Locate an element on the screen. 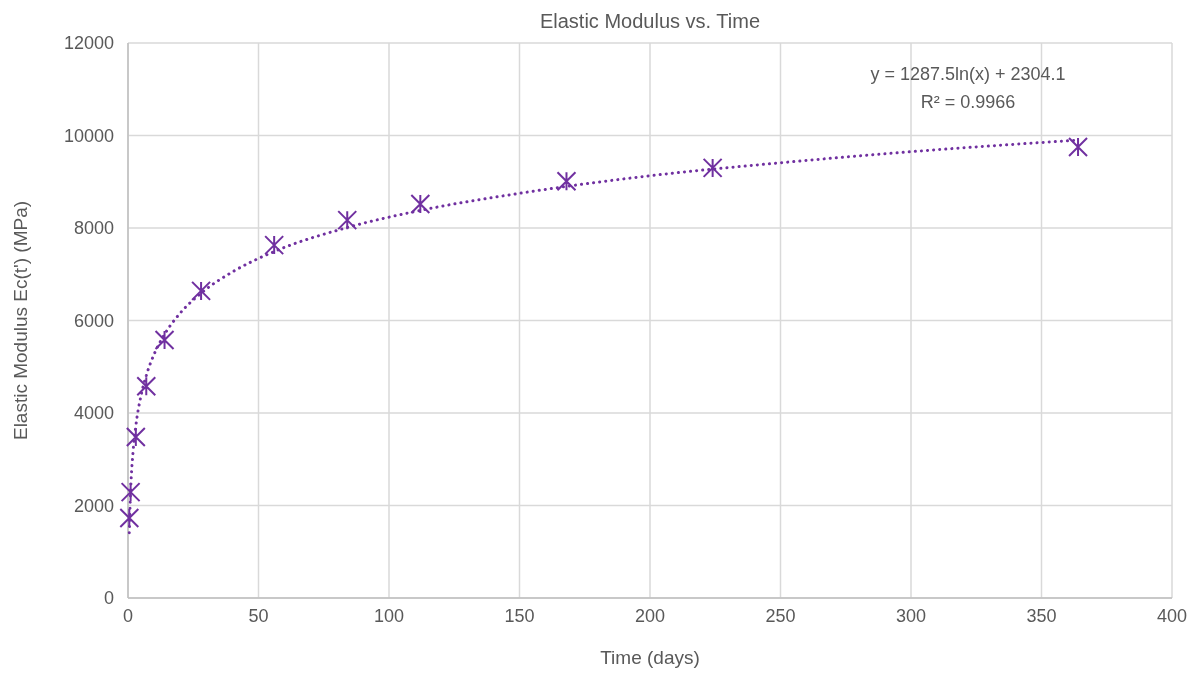  annotation: y = 1287.5ln(x) + 2304.1 is located at coordinates (968, 74).